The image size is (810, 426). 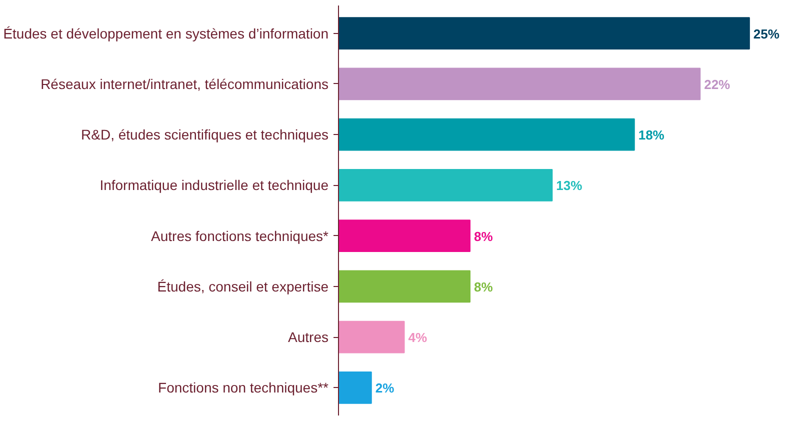 What do you see at coordinates (184, 84) in the screenshot?
I see `y-tick-label: Réseaux internet/intranet, télécommunications` at bounding box center [184, 84].